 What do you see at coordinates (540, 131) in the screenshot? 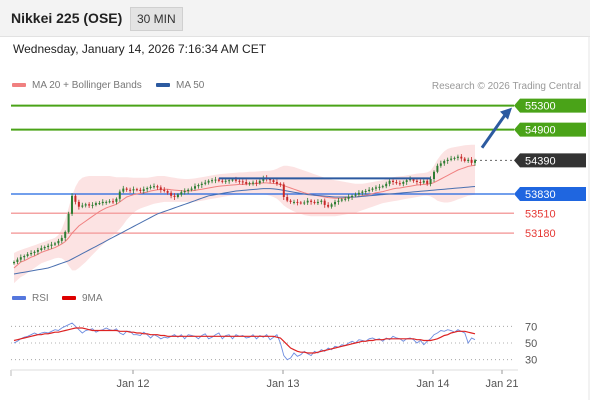
I see `price-tag-label: 54900` at bounding box center [540, 131].